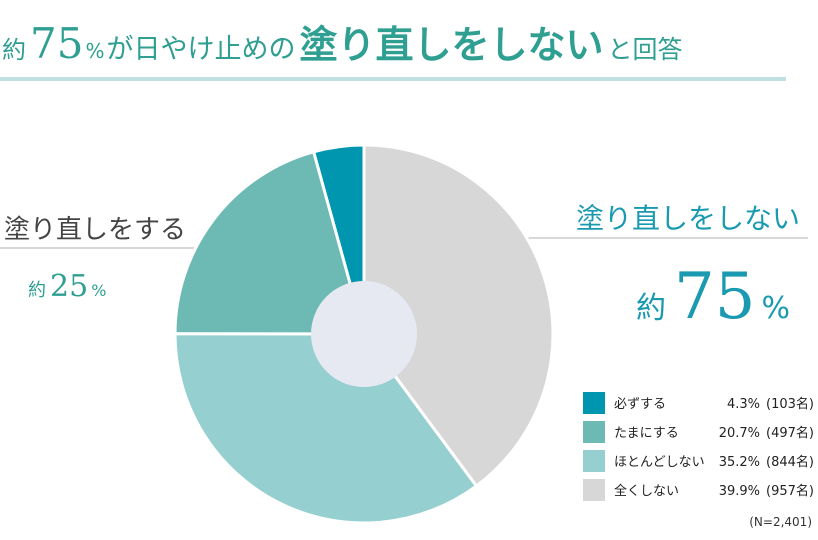 Image resolution: width=818 pixels, height=540 pixels. I want to click on legend-value: 39.9%, so click(739, 491).